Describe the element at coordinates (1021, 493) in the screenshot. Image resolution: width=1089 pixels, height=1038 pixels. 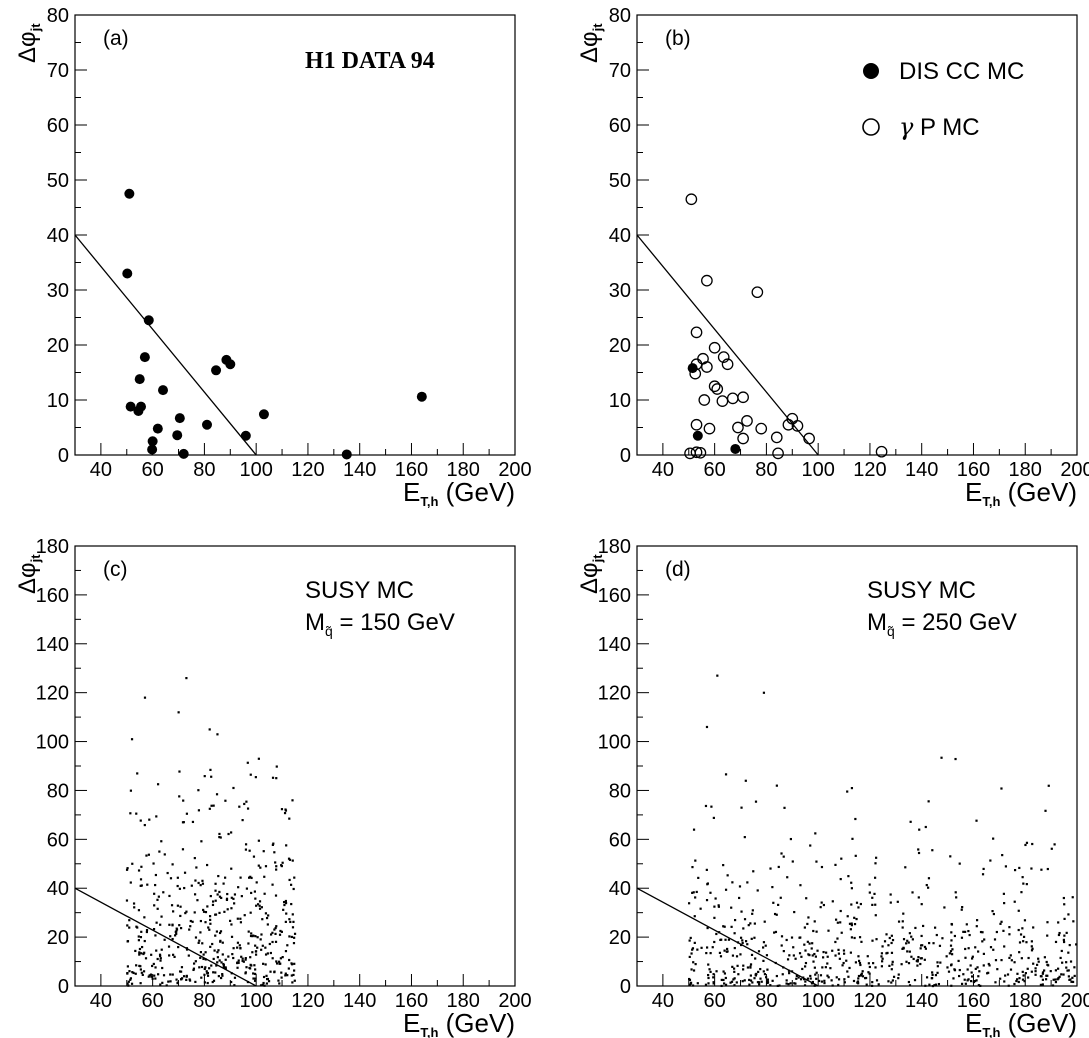
I see `x-axis-label: ET,h (GeV)` at that location.